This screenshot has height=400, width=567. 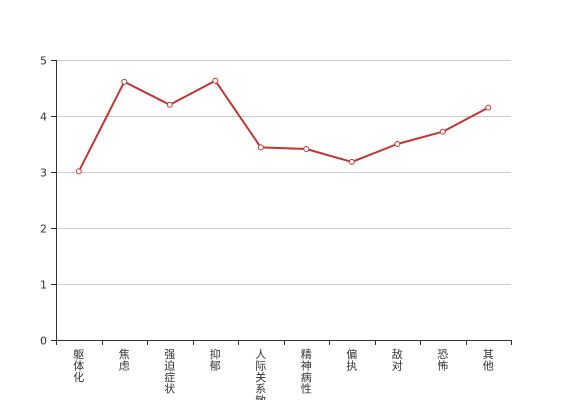 I want to click on y-tick-label: 1, so click(x=43, y=285).